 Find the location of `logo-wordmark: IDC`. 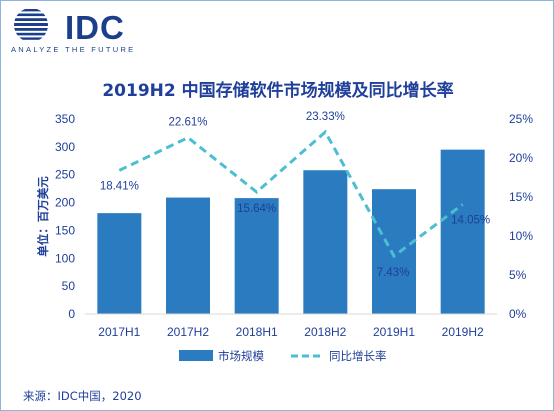

logo-wordmark: IDC is located at coordinates (95, 27).